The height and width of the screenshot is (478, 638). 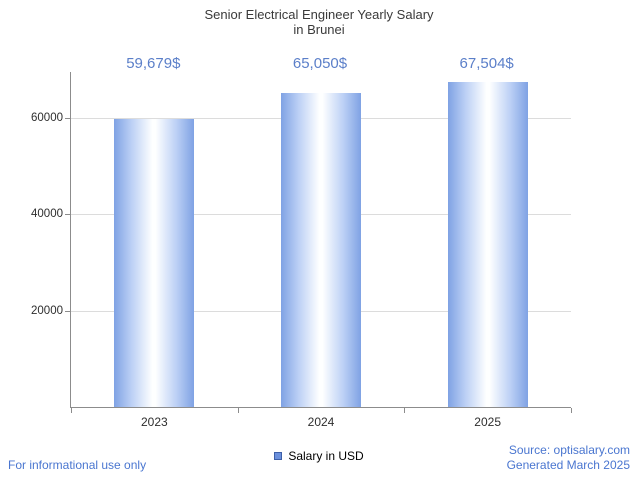 What do you see at coordinates (47, 214) in the screenshot?
I see `y-axis-label: 40000` at bounding box center [47, 214].